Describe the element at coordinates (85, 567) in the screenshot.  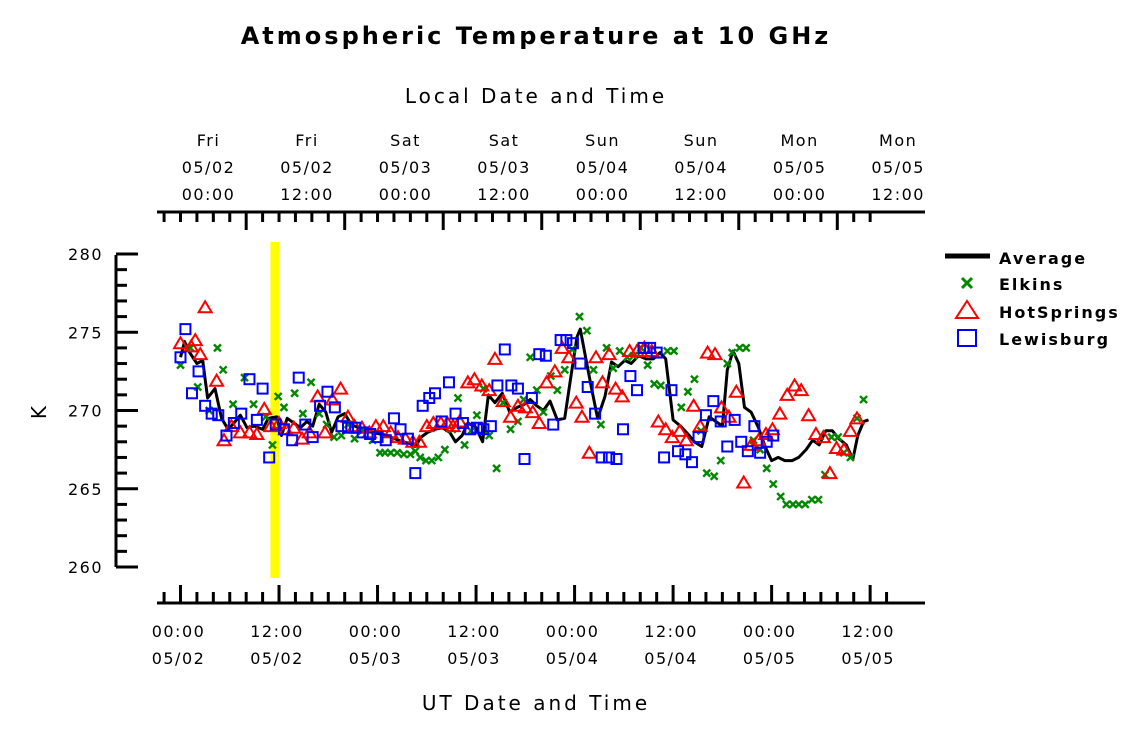
I see `y-tick-label: 260` at that location.